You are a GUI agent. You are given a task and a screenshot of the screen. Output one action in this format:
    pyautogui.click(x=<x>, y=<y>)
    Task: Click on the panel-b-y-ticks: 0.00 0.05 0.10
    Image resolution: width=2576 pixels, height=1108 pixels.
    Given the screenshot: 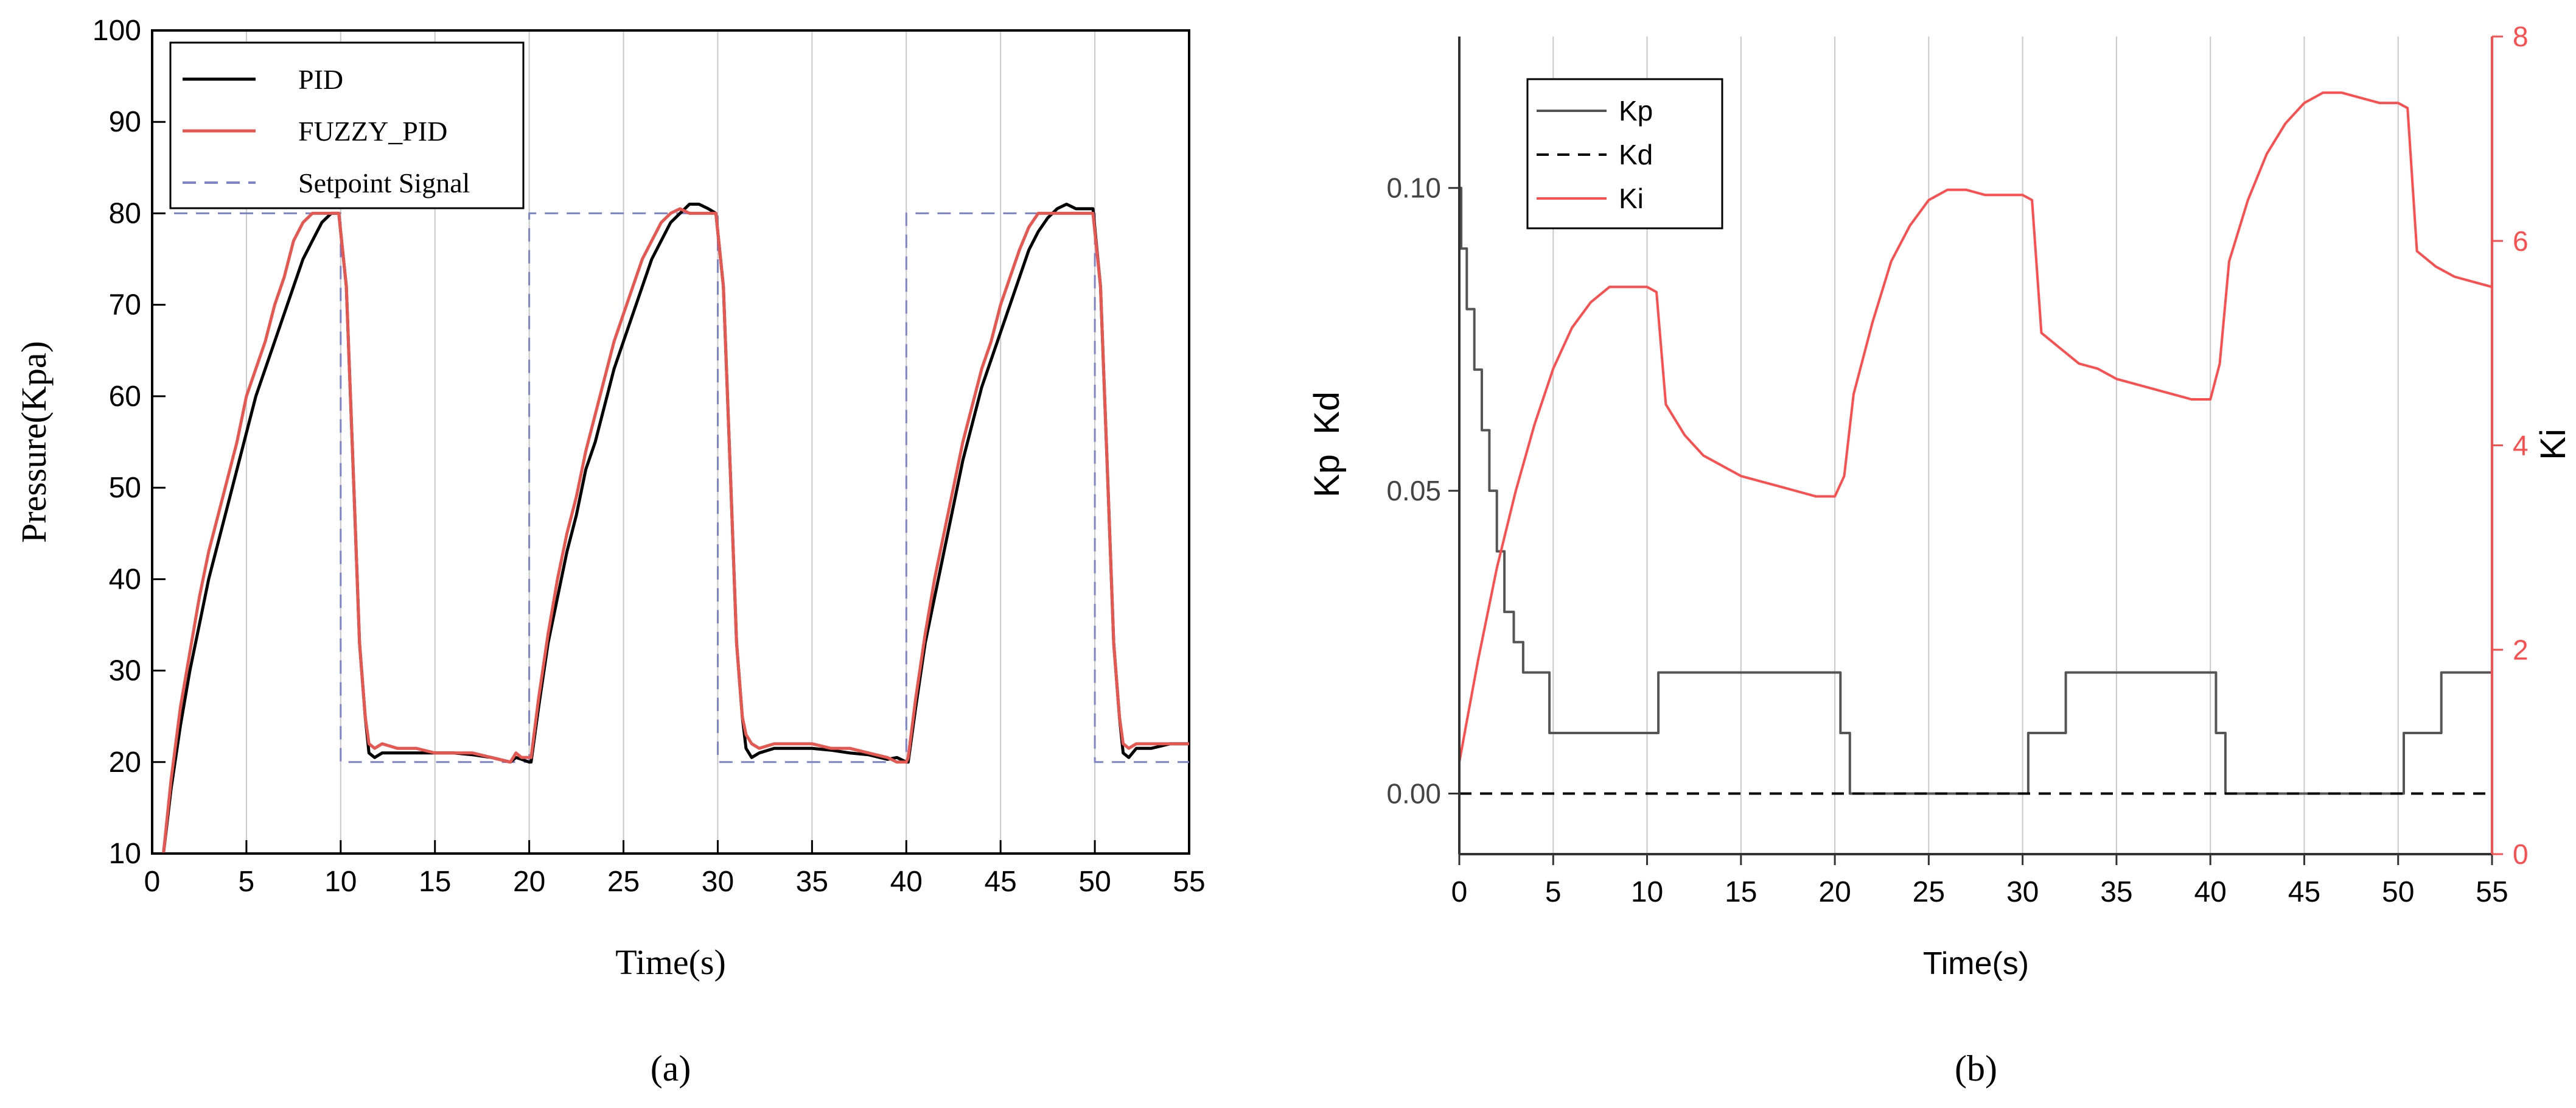 What is the action you would take?
    pyautogui.click(x=1422, y=491)
    